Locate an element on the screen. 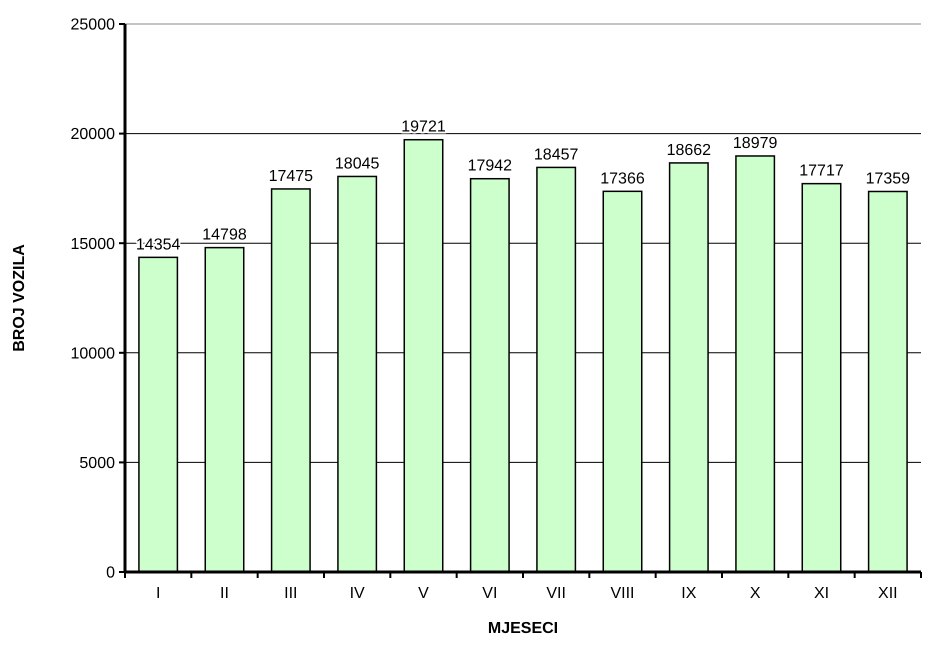 This screenshot has width=949, height=649. y-tick-label: 20000 is located at coordinates (93, 135).